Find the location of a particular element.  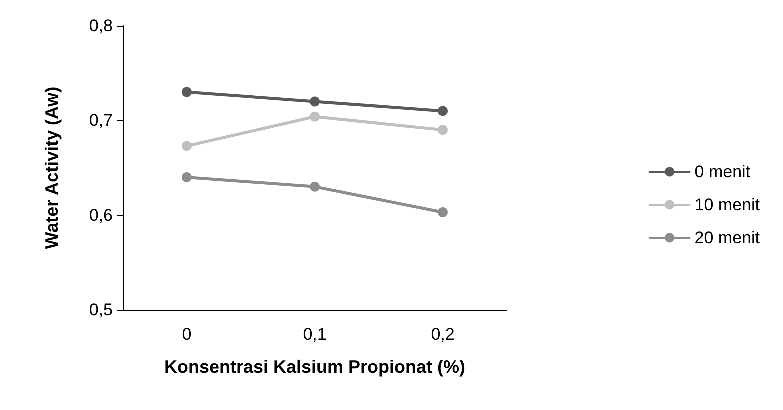

y-tick-label: 0,7 is located at coordinates (101, 120).